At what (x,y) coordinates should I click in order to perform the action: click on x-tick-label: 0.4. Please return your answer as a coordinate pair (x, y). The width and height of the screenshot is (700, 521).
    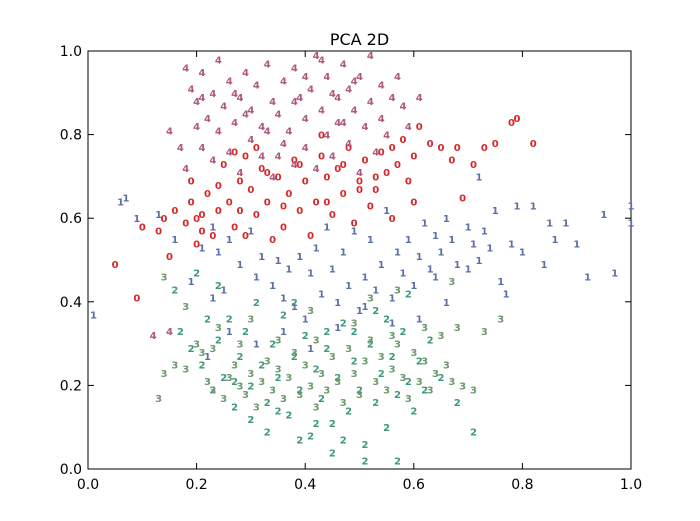
    Looking at the image, I should click on (305, 485).